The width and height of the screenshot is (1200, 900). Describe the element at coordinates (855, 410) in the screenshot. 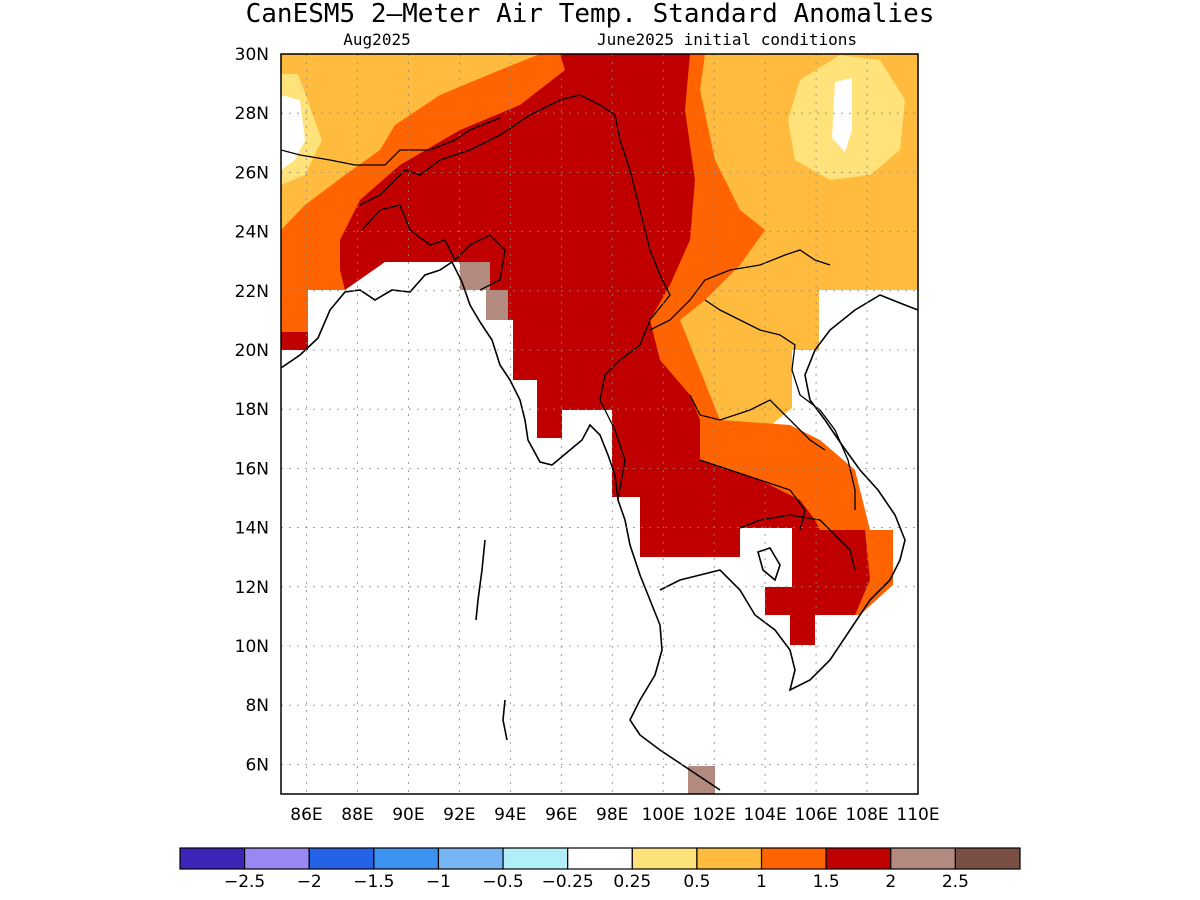

I see `masked-area-gulf-of-tonkin` at that location.